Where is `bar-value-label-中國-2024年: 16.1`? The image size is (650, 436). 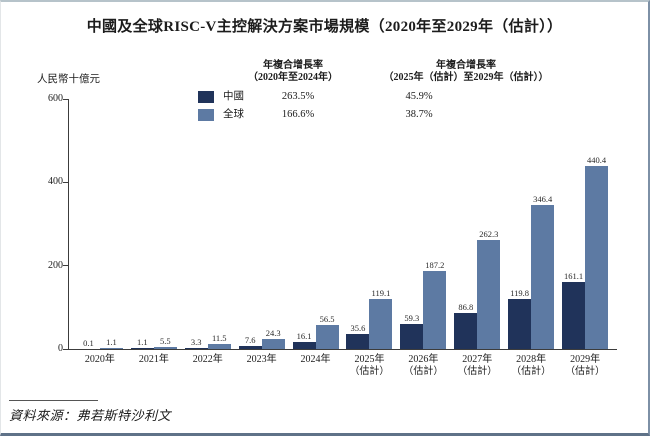
bar-value-label-中國-2024年: 16.1 is located at coordinates (304, 336).